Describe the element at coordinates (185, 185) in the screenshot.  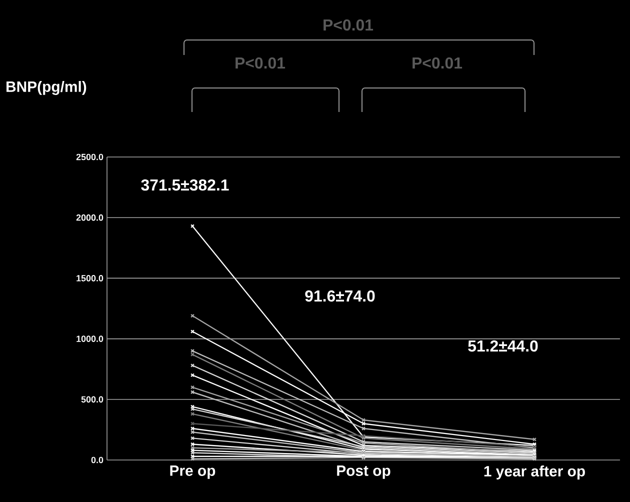
I see `annotation: 371.5±382.1` at that location.